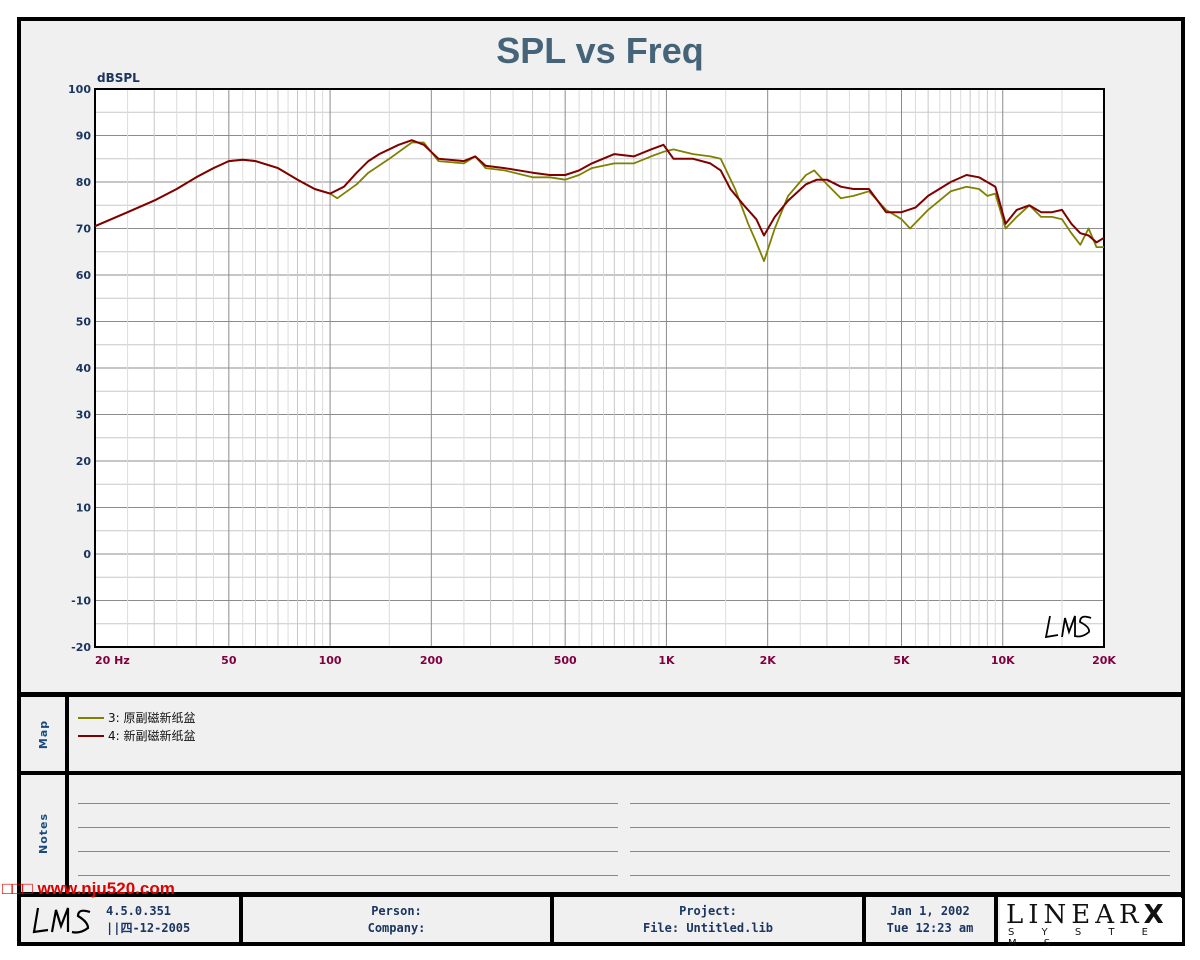 This screenshot has width=1200, height=960. Describe the element at coordinates (229, 660) in the screenshot. I see `x-tick-label: 50` at that location.